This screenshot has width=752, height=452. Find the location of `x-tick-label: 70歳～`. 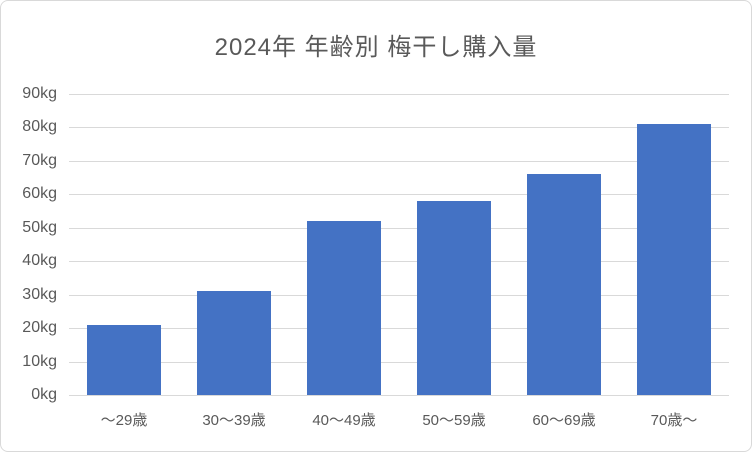

x-tick-label: 70歳～ is located at coordinates (674, 420).